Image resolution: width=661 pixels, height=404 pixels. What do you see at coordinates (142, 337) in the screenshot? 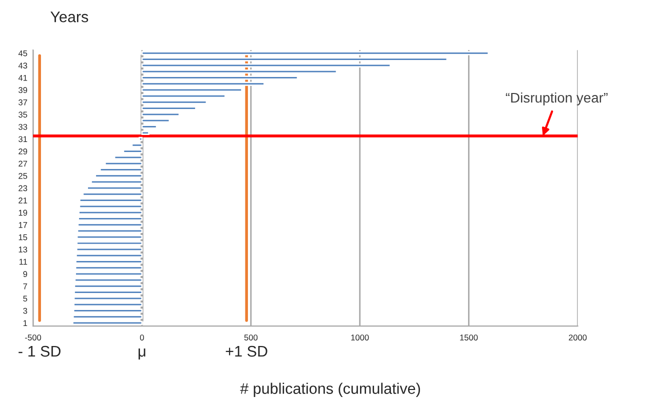
I see `x-tick-label: 0` at bounding box center [142, 337].